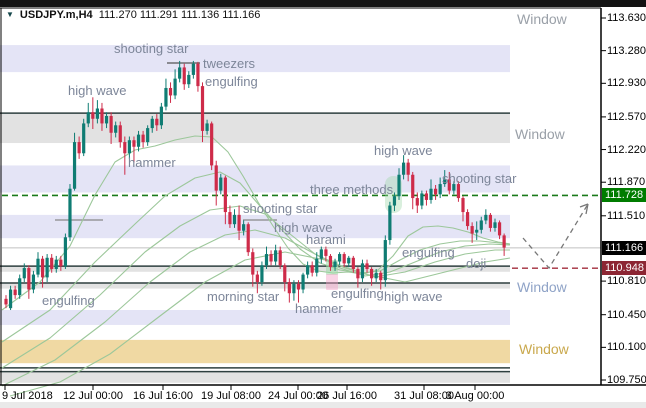  What do you see at coordinates (424, 396) in the screenshot?
I see `time-tick-label: 31 Jul 08:00` at bounding box center [424, 396].